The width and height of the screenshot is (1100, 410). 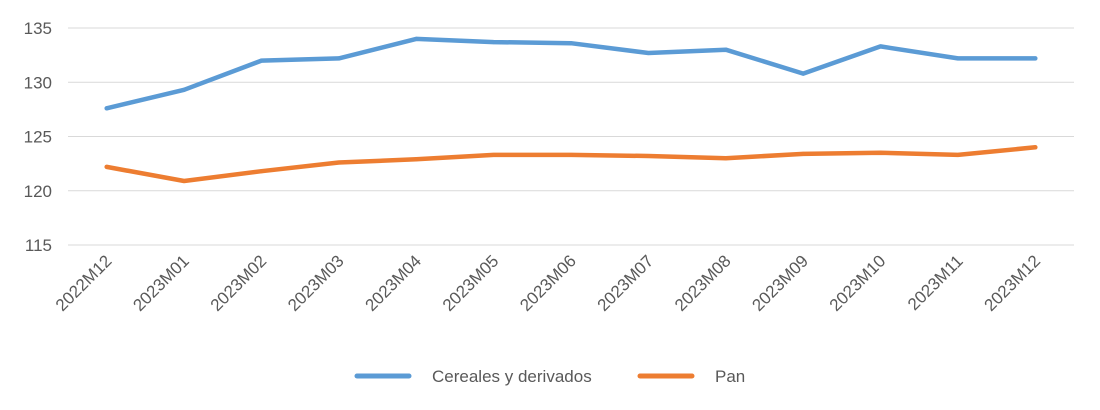 What do you see at coordinates (691, 376) in the screenshot?
I see `legend-item-pan: Pan` at bounding box center [691, 376].